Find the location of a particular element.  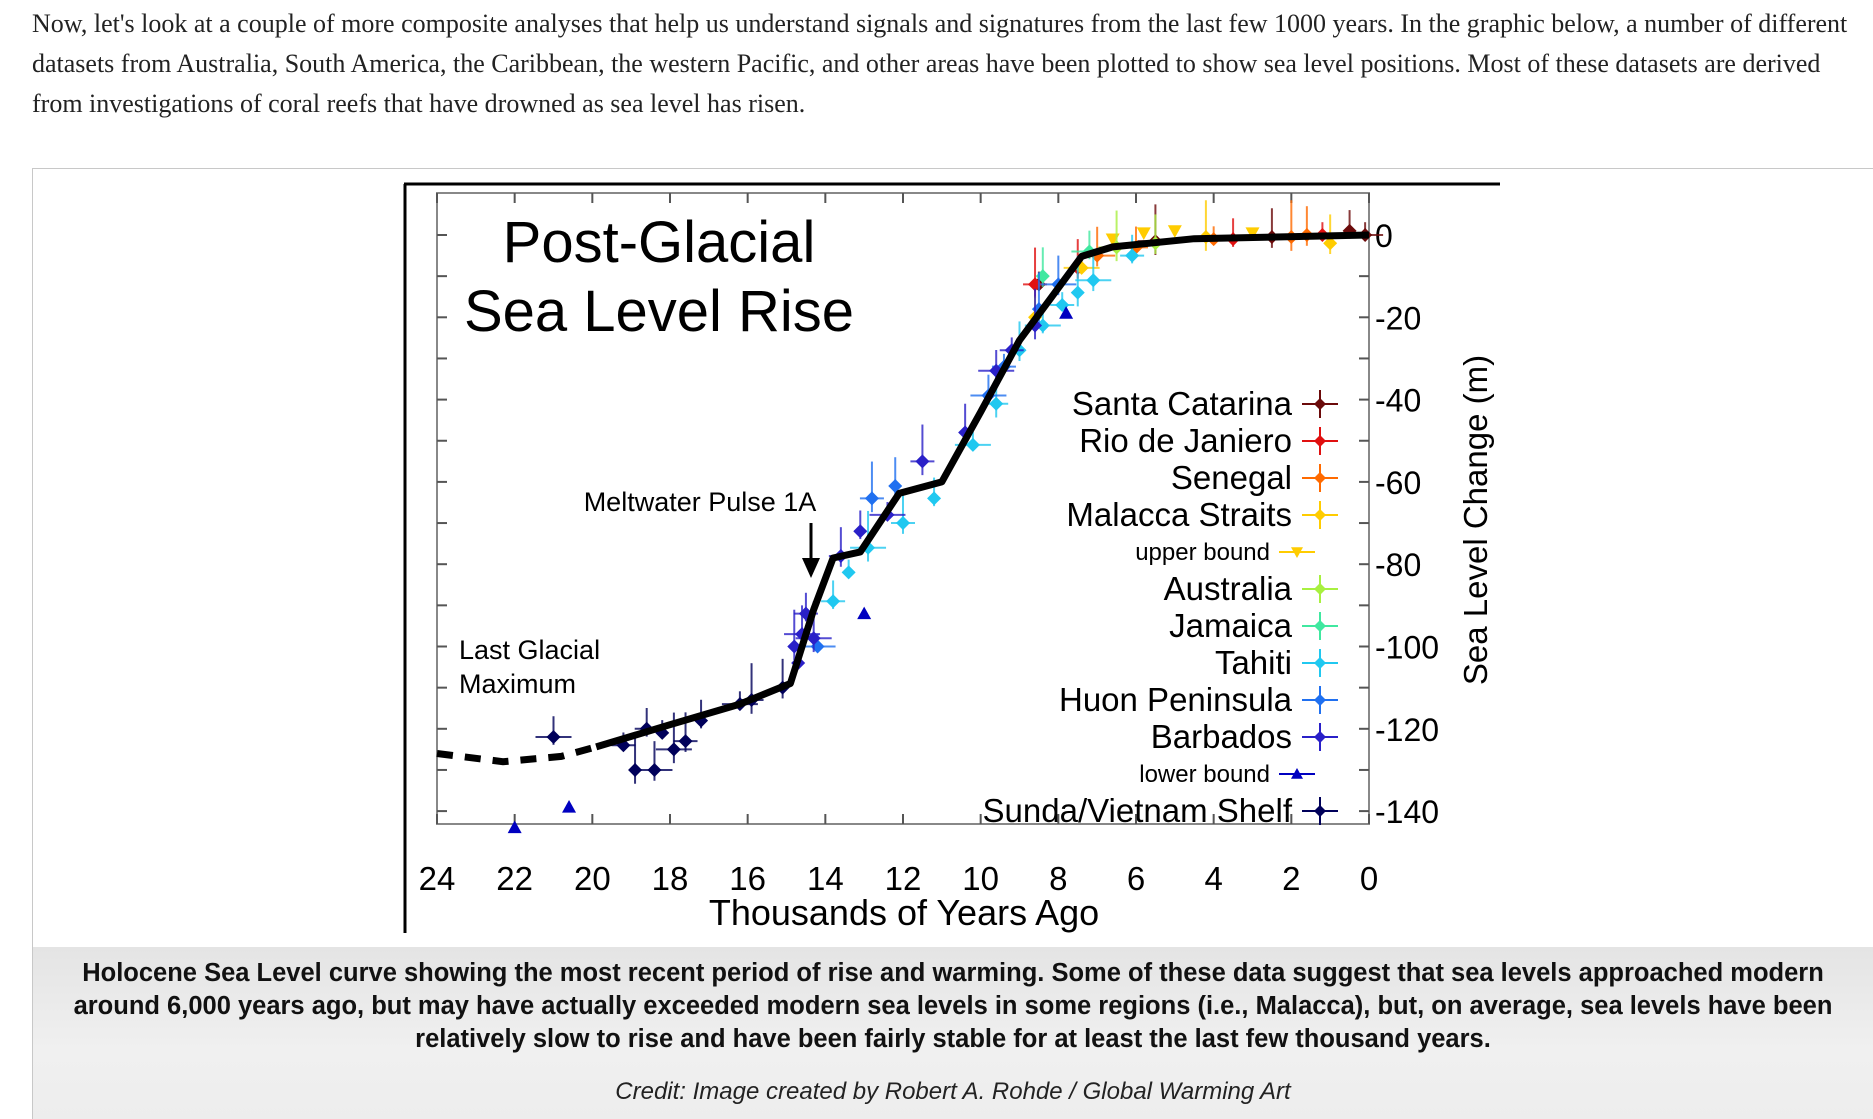

x-tick-label: 2 is located at coordinates (1291, 878).